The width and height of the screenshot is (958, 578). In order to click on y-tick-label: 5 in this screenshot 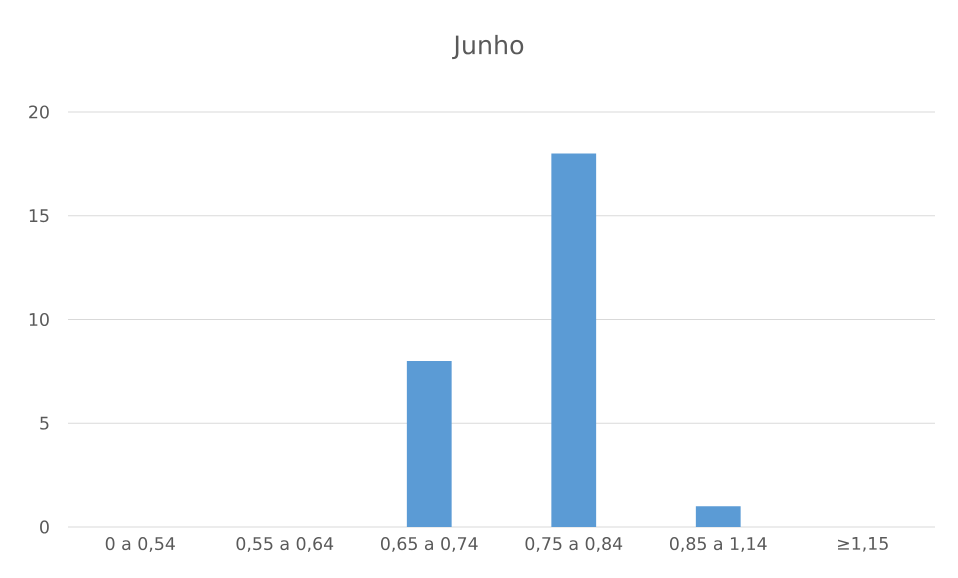, I will do `click(44, 423)`.